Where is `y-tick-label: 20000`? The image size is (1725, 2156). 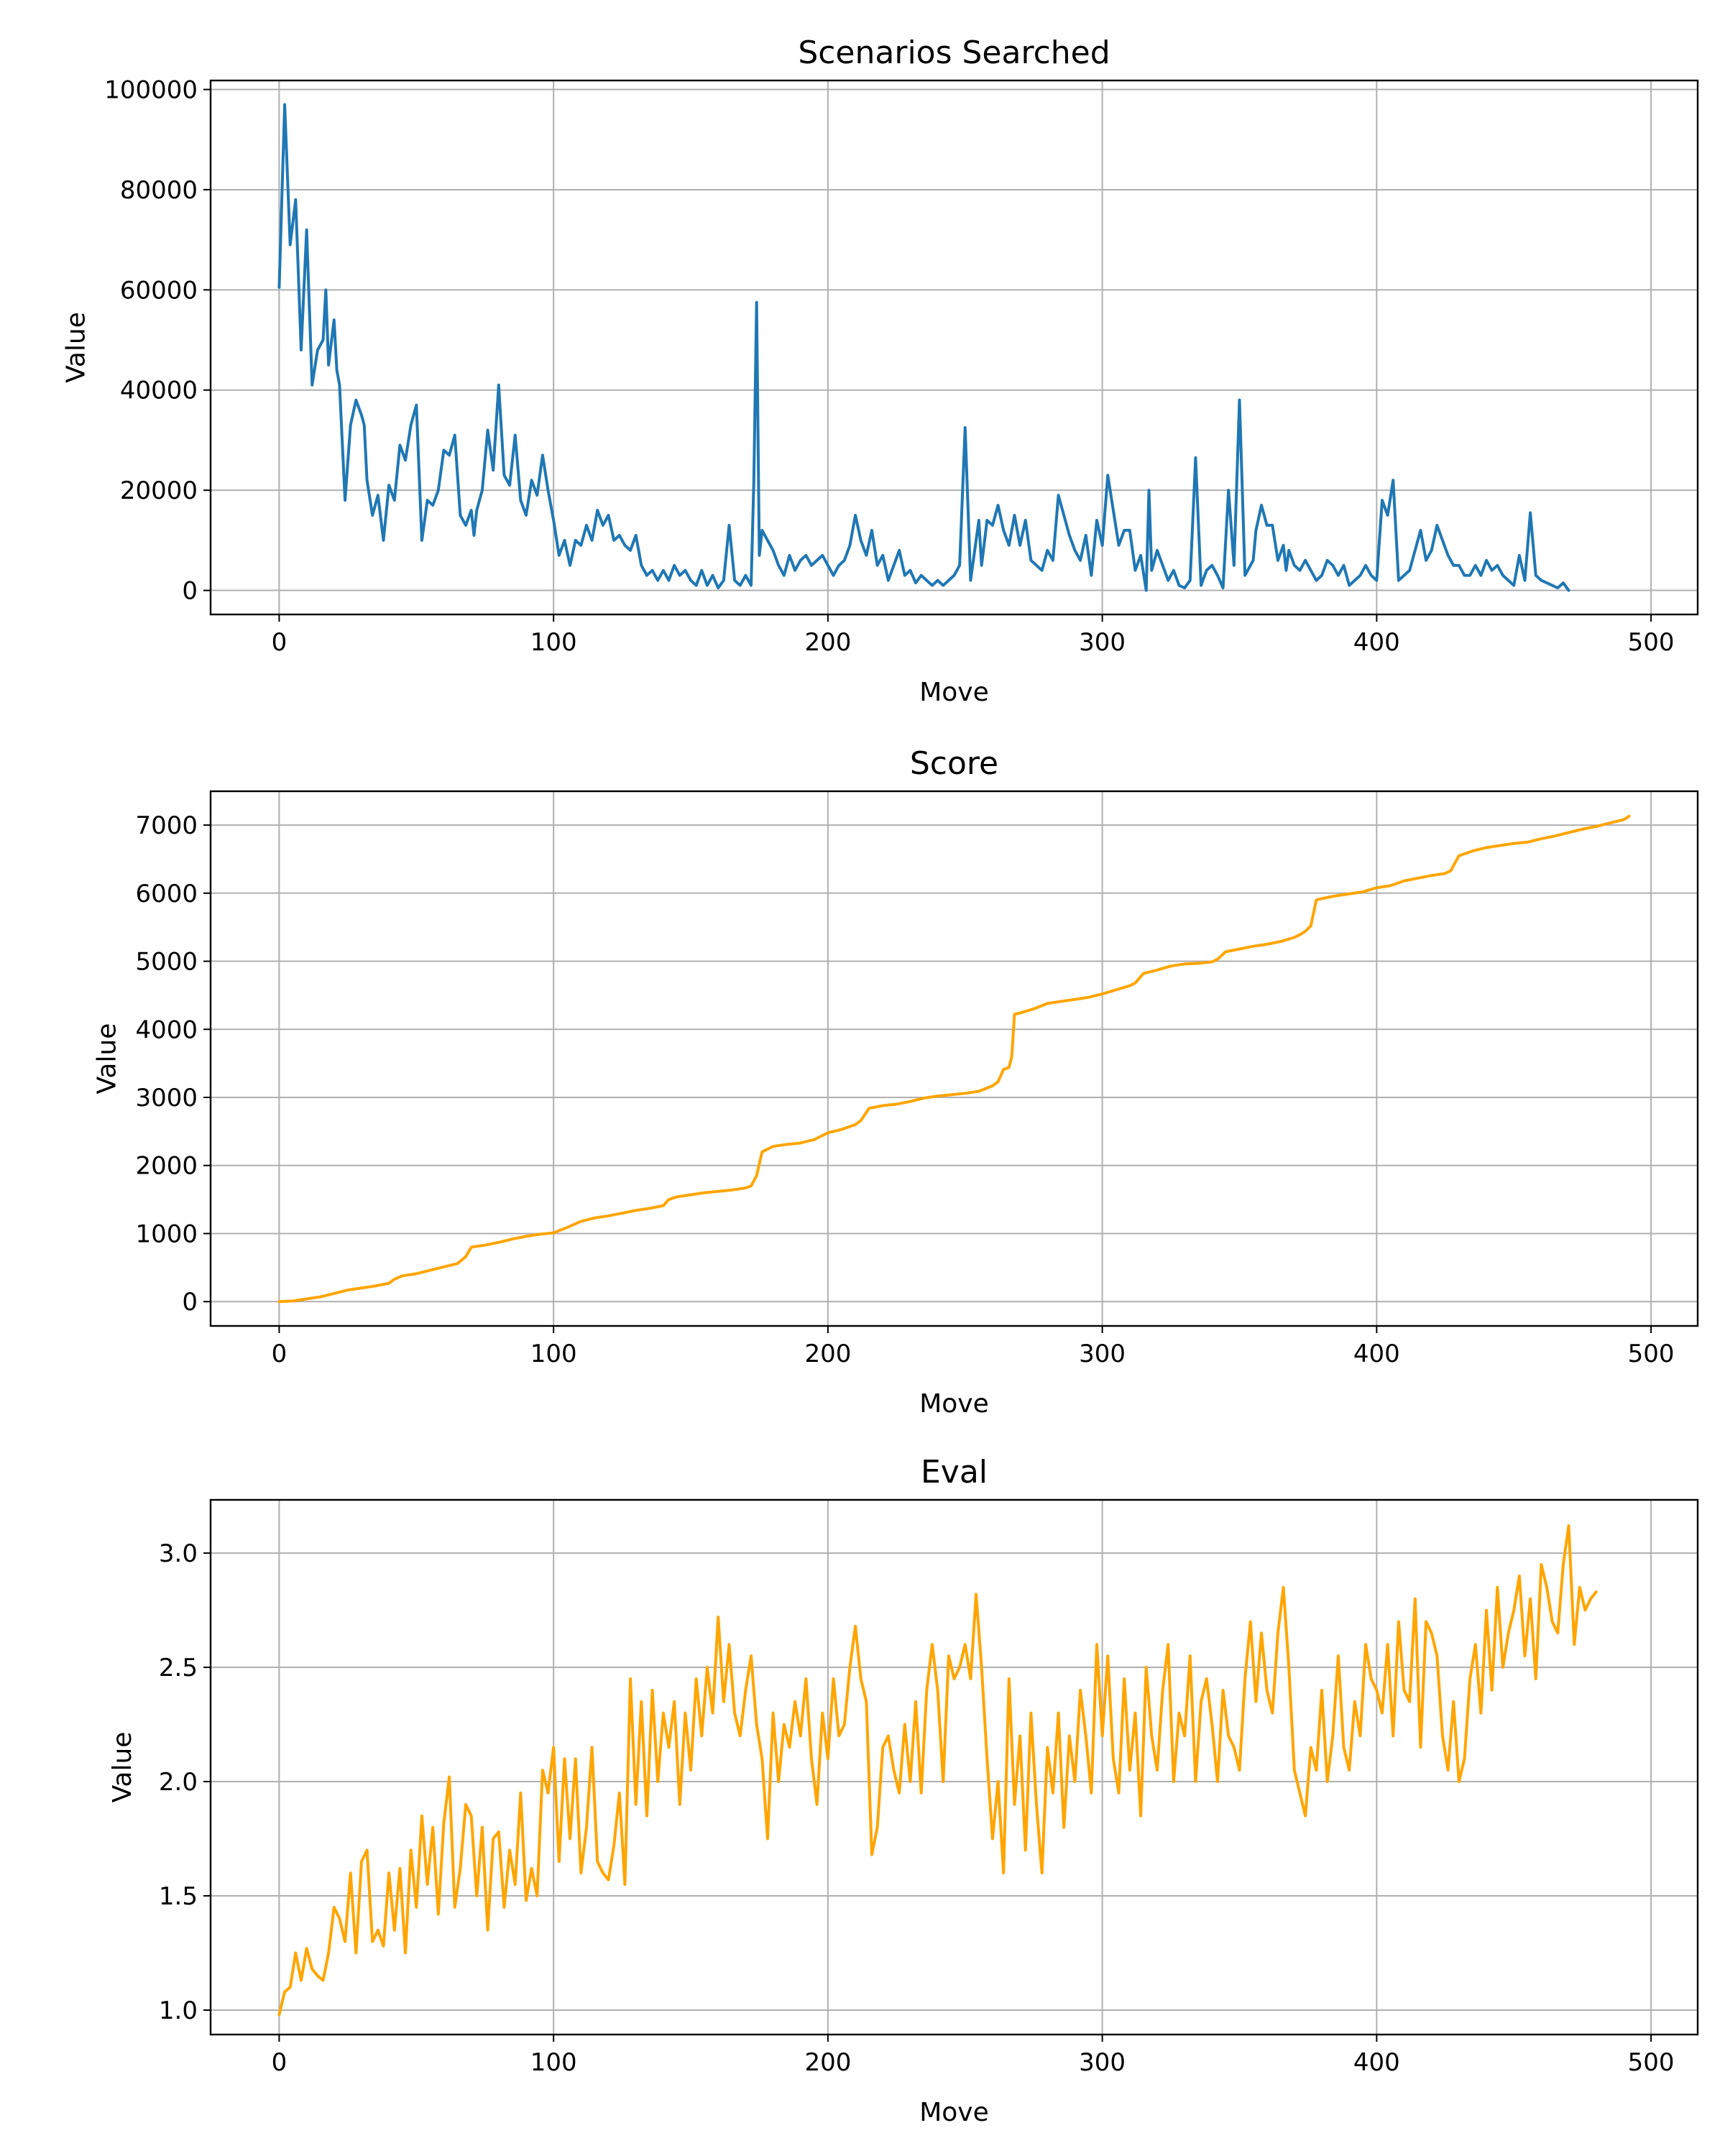 y-tick-label: 20000 is located at coordinates (159, 490).